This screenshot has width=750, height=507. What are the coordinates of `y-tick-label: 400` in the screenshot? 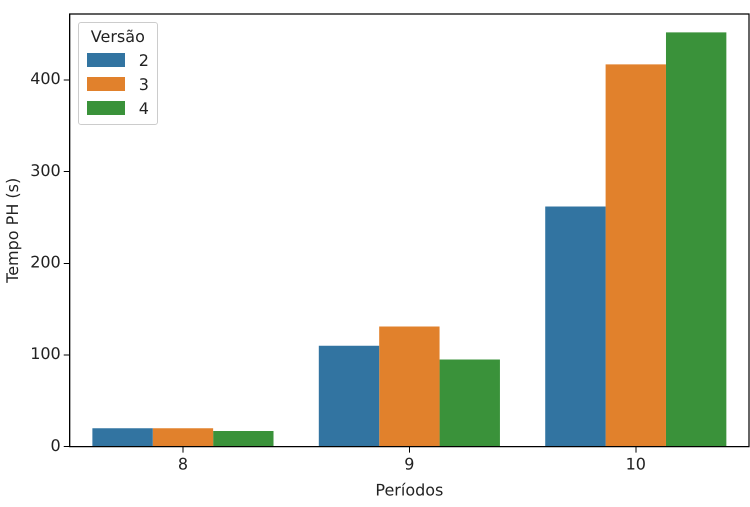 It's located at (45, 78).